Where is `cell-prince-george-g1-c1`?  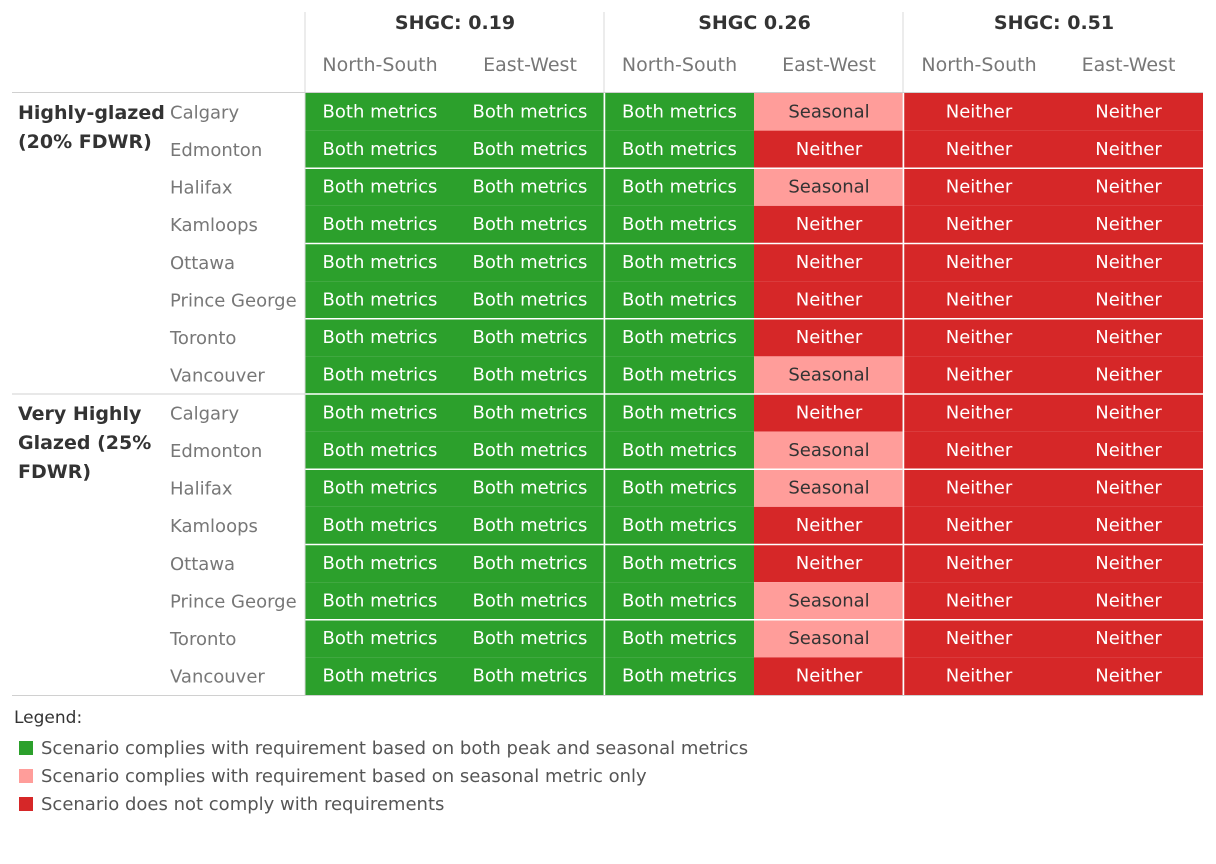
cell-prince-george-g1-c1 is located at coordinates (380, 300).